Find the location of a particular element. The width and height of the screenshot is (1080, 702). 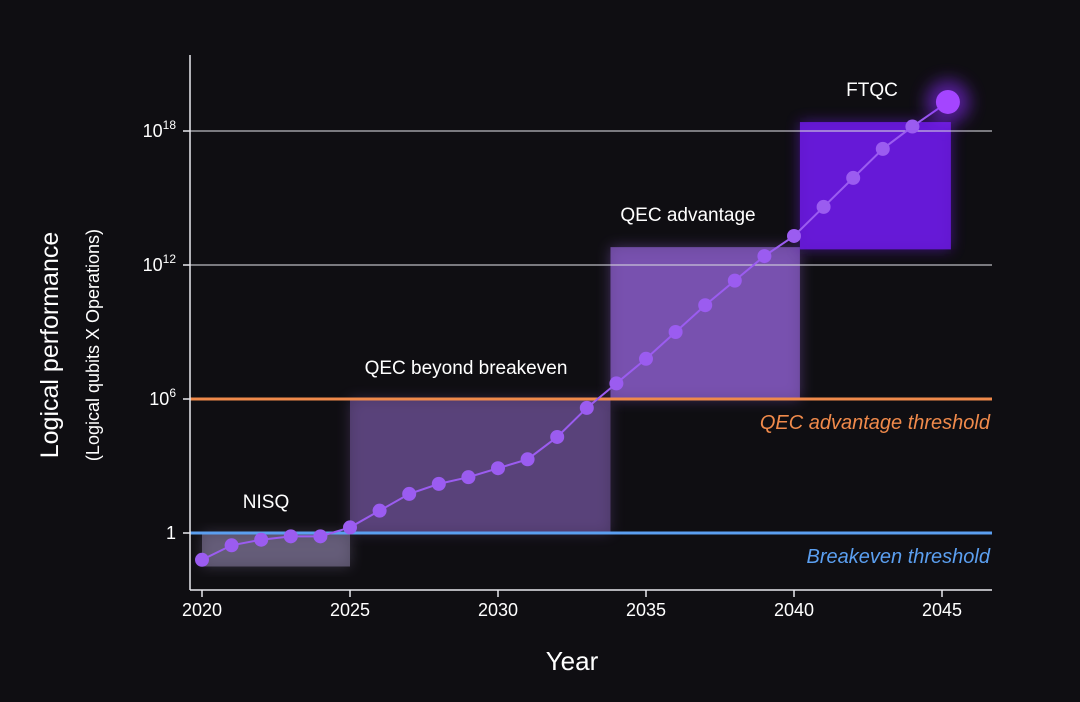

threshold-label-breakeven-threshold: Breakeven threshold is located at coordinates (899, 557).